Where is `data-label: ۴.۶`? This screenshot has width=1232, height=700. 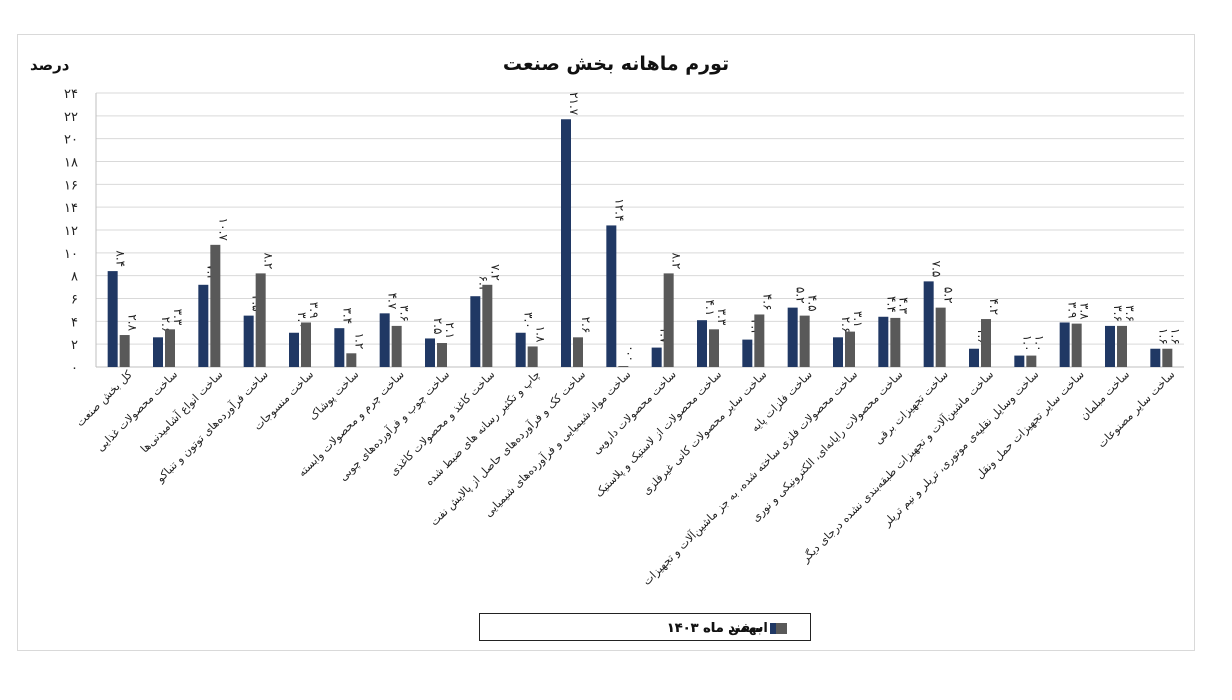 data-label: ۴.۶ is located at coordinates (767, 302).